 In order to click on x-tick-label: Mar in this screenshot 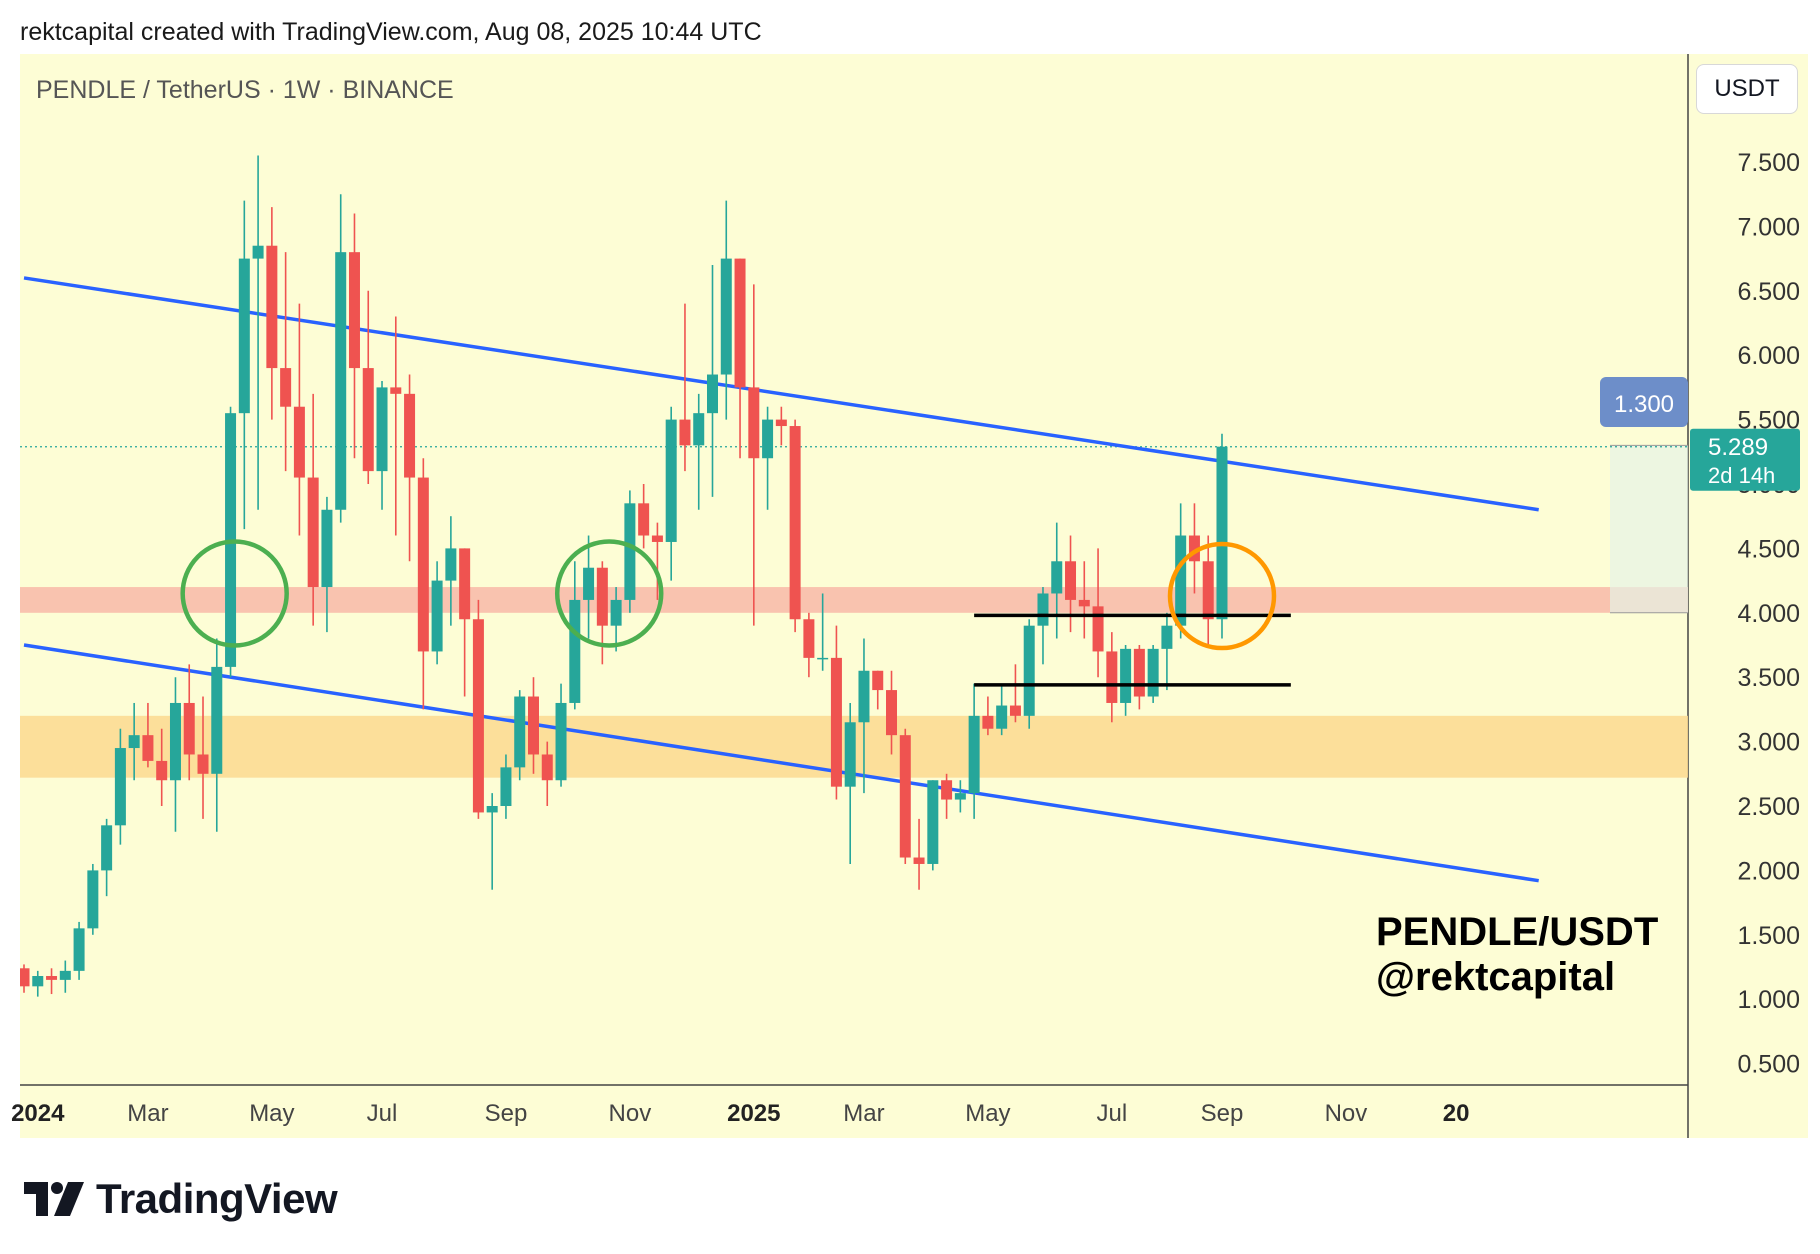, I will do `click(147, 1113)`.